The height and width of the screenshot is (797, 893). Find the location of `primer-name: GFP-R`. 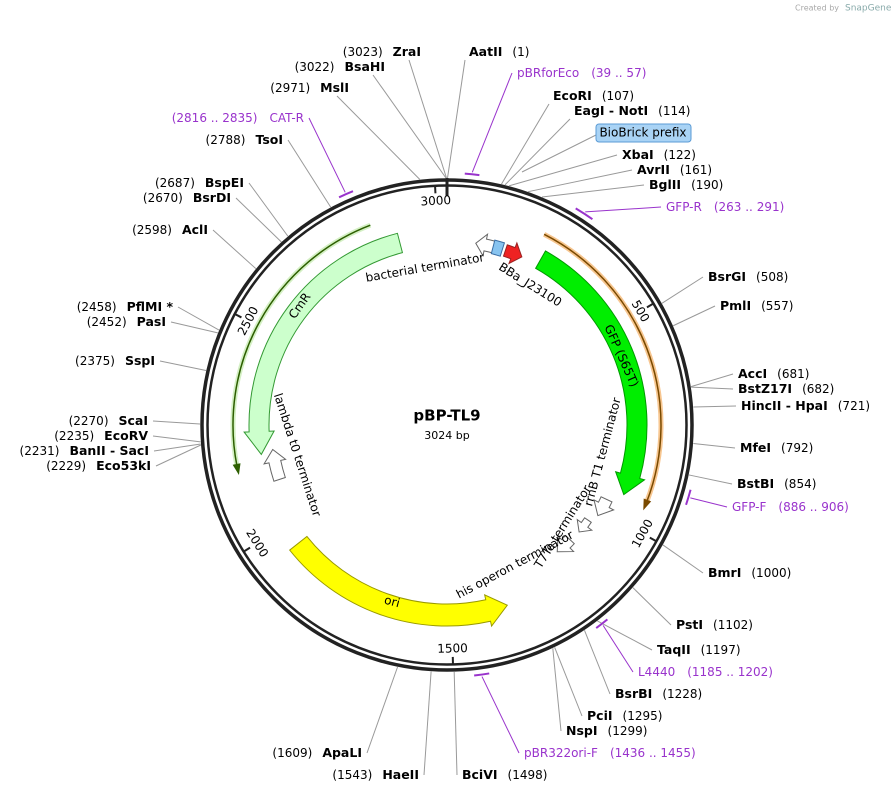

primer-name: GFP-R is located at coordinates (684, 207).